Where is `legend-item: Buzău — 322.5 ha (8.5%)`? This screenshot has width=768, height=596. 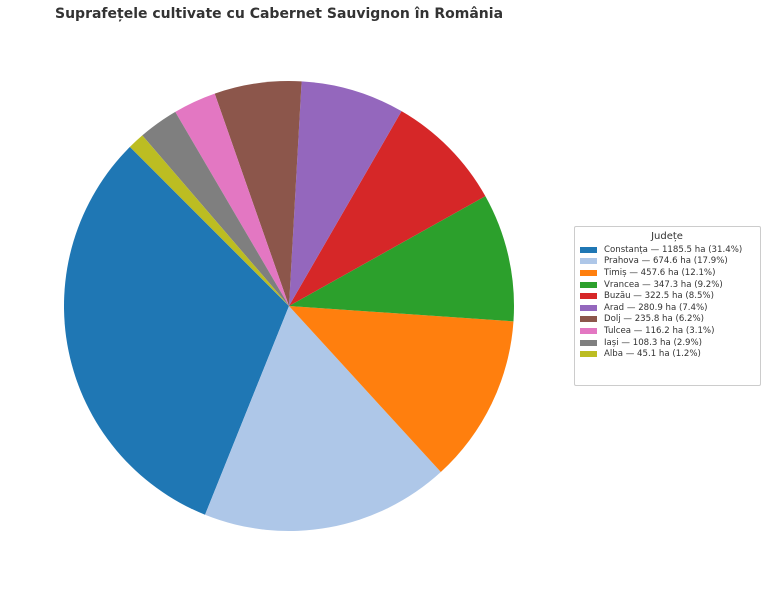
legend-item: Buzău — 322.5 ha (8.5%) is located at coordinates (667, 296).